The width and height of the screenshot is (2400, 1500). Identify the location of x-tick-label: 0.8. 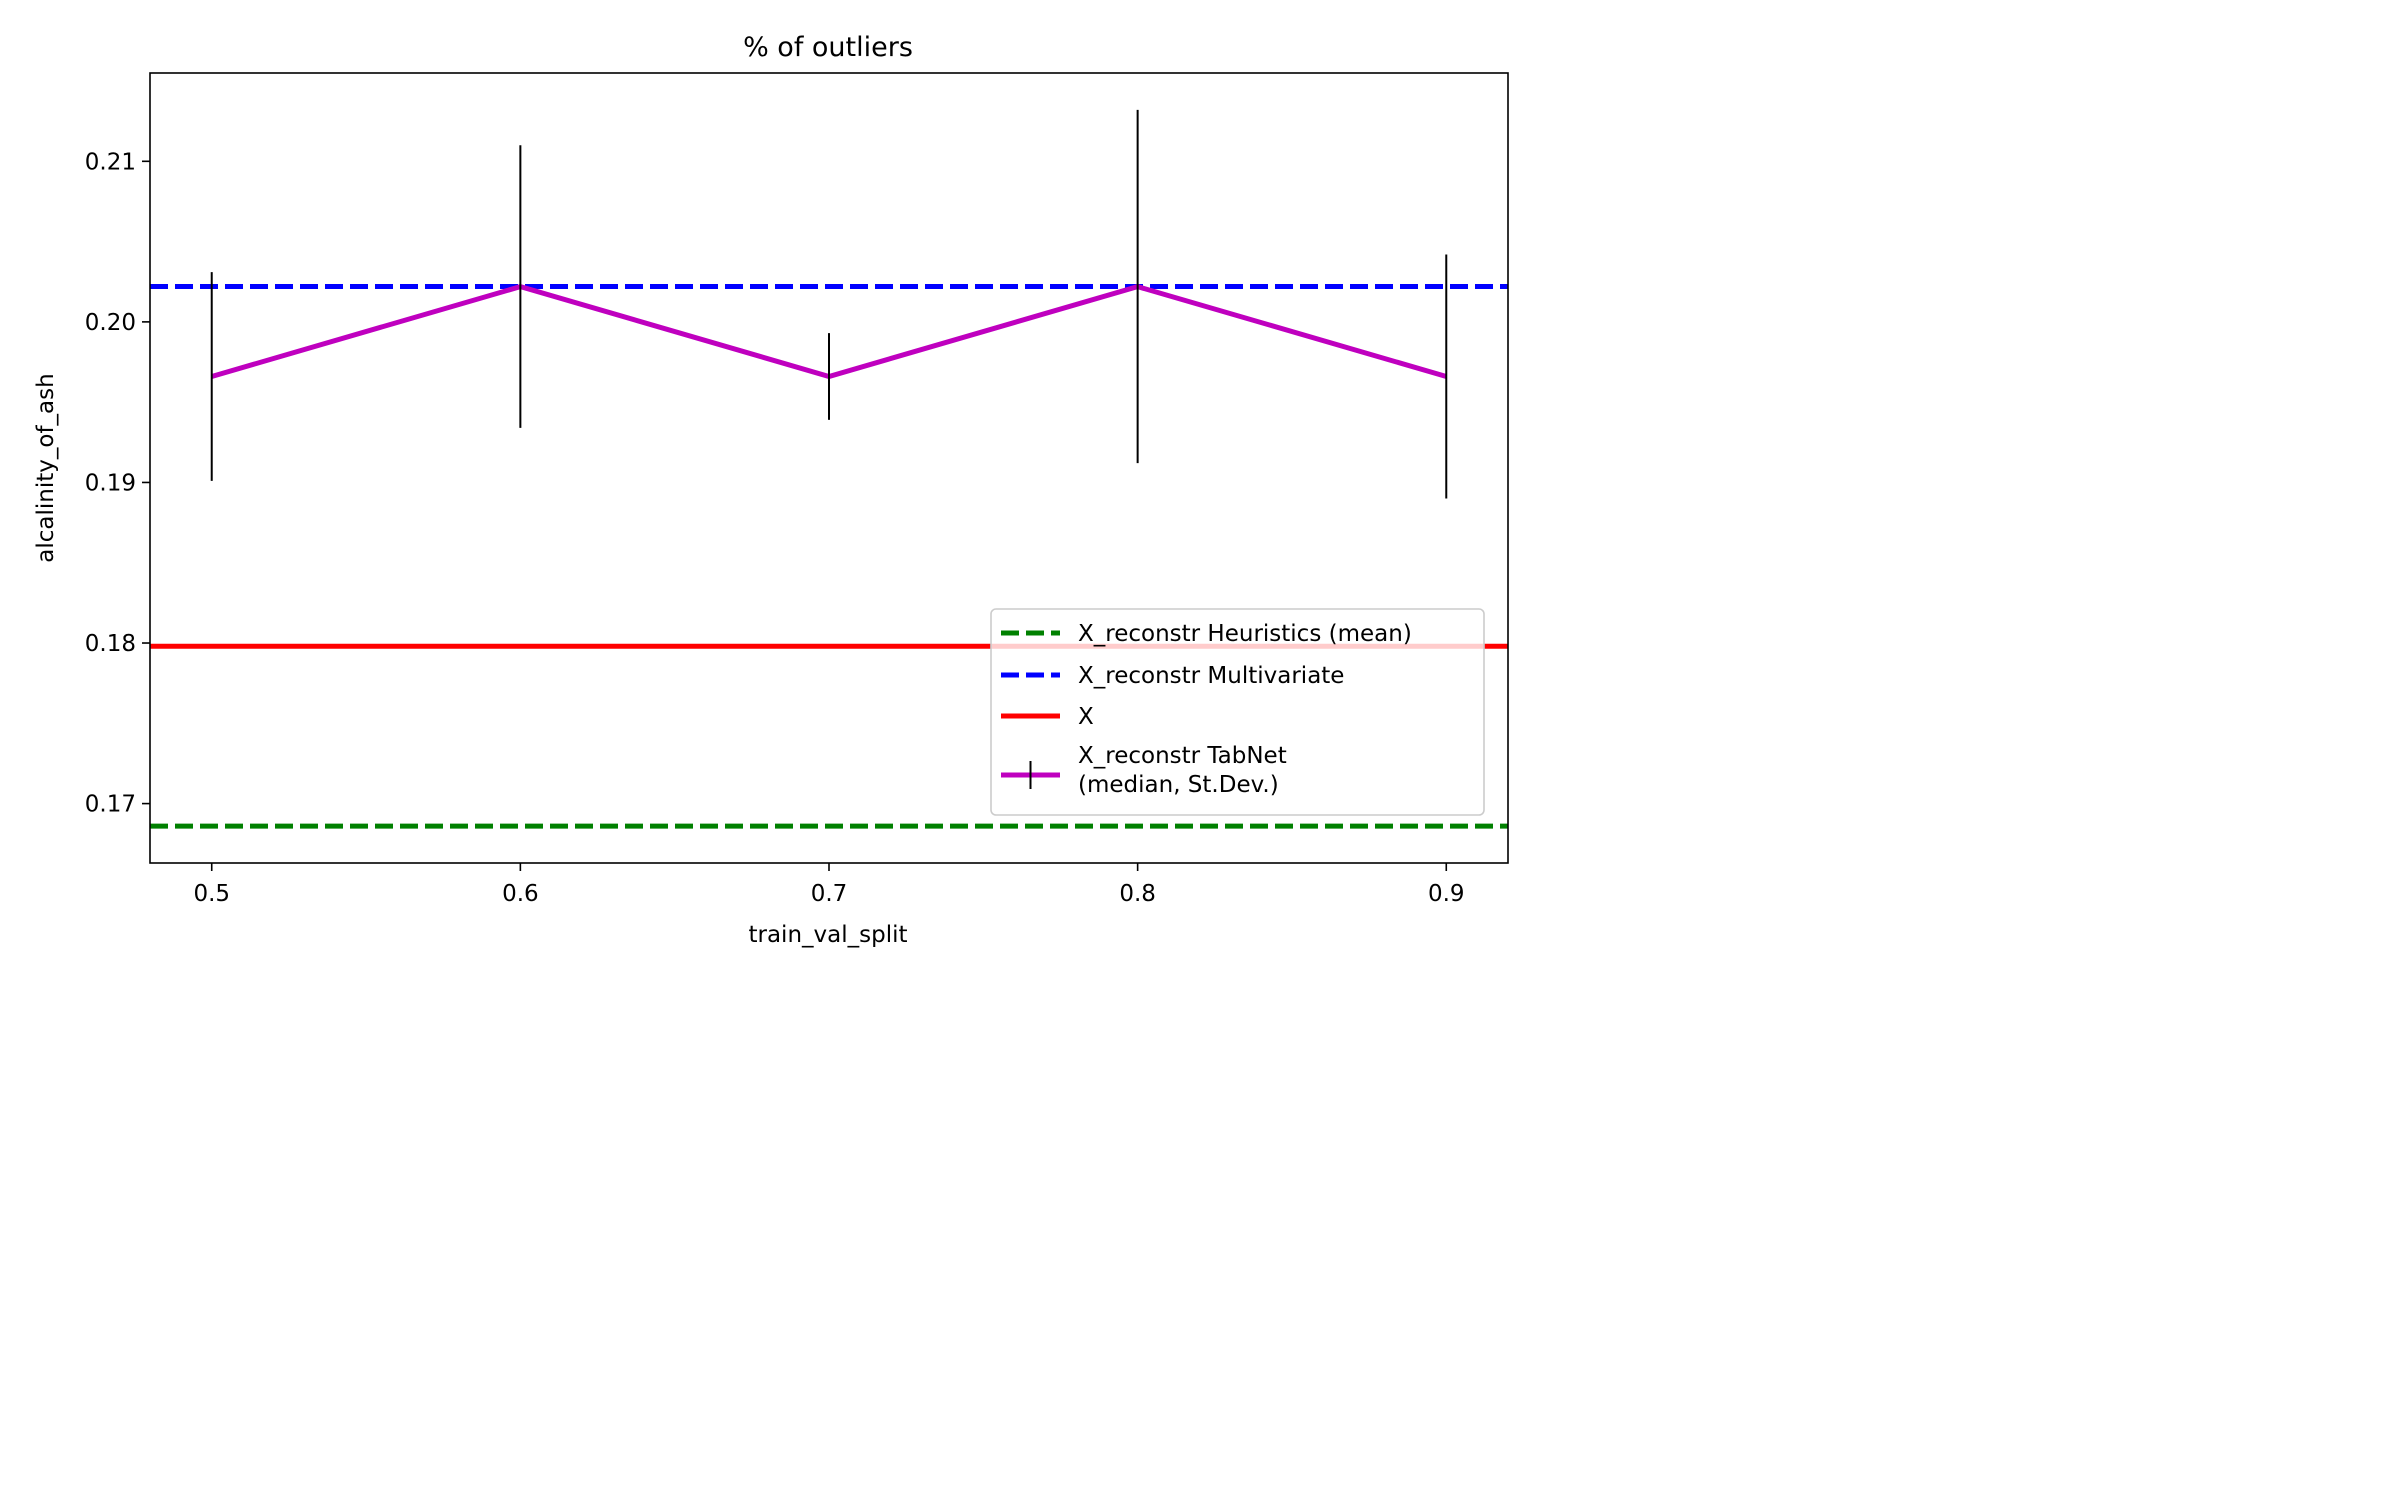
(1137, 894).